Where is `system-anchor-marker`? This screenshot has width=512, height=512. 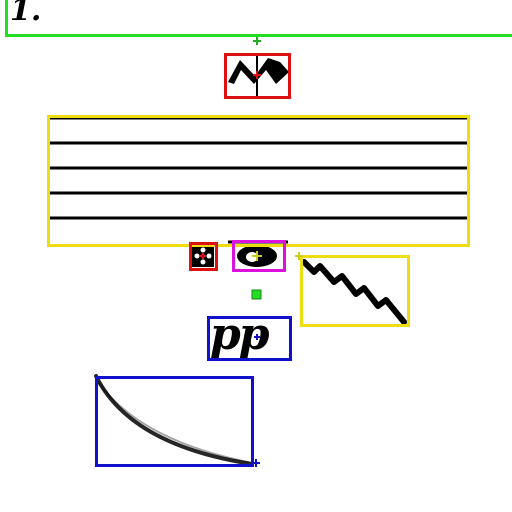
system-anchor-marker is located at coordinates (257, 41).